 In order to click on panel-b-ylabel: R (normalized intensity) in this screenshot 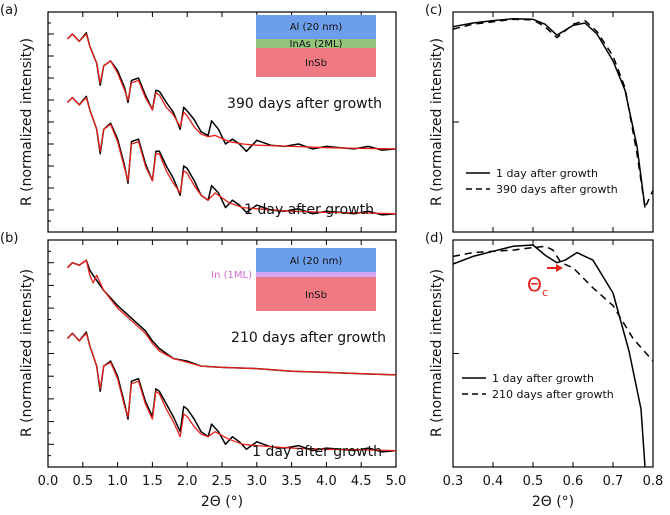, I will do `click(27, 353)`.